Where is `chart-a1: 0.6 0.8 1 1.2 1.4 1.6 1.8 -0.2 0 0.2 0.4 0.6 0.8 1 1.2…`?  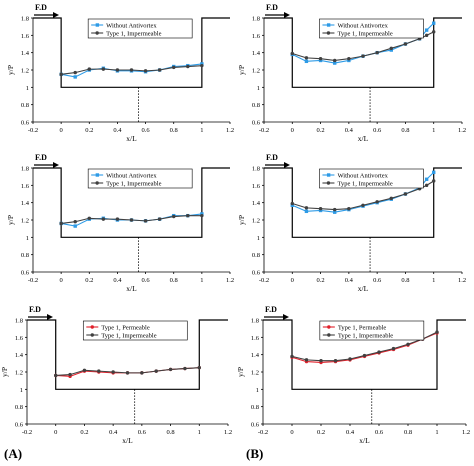 chart-a1: 0.6 0.8 1 1.2 1.4 1.6 1.8 -0.2 0 0.2 0.4 0.6 0.8 1 1.2… is located at coordinates (120, 73).